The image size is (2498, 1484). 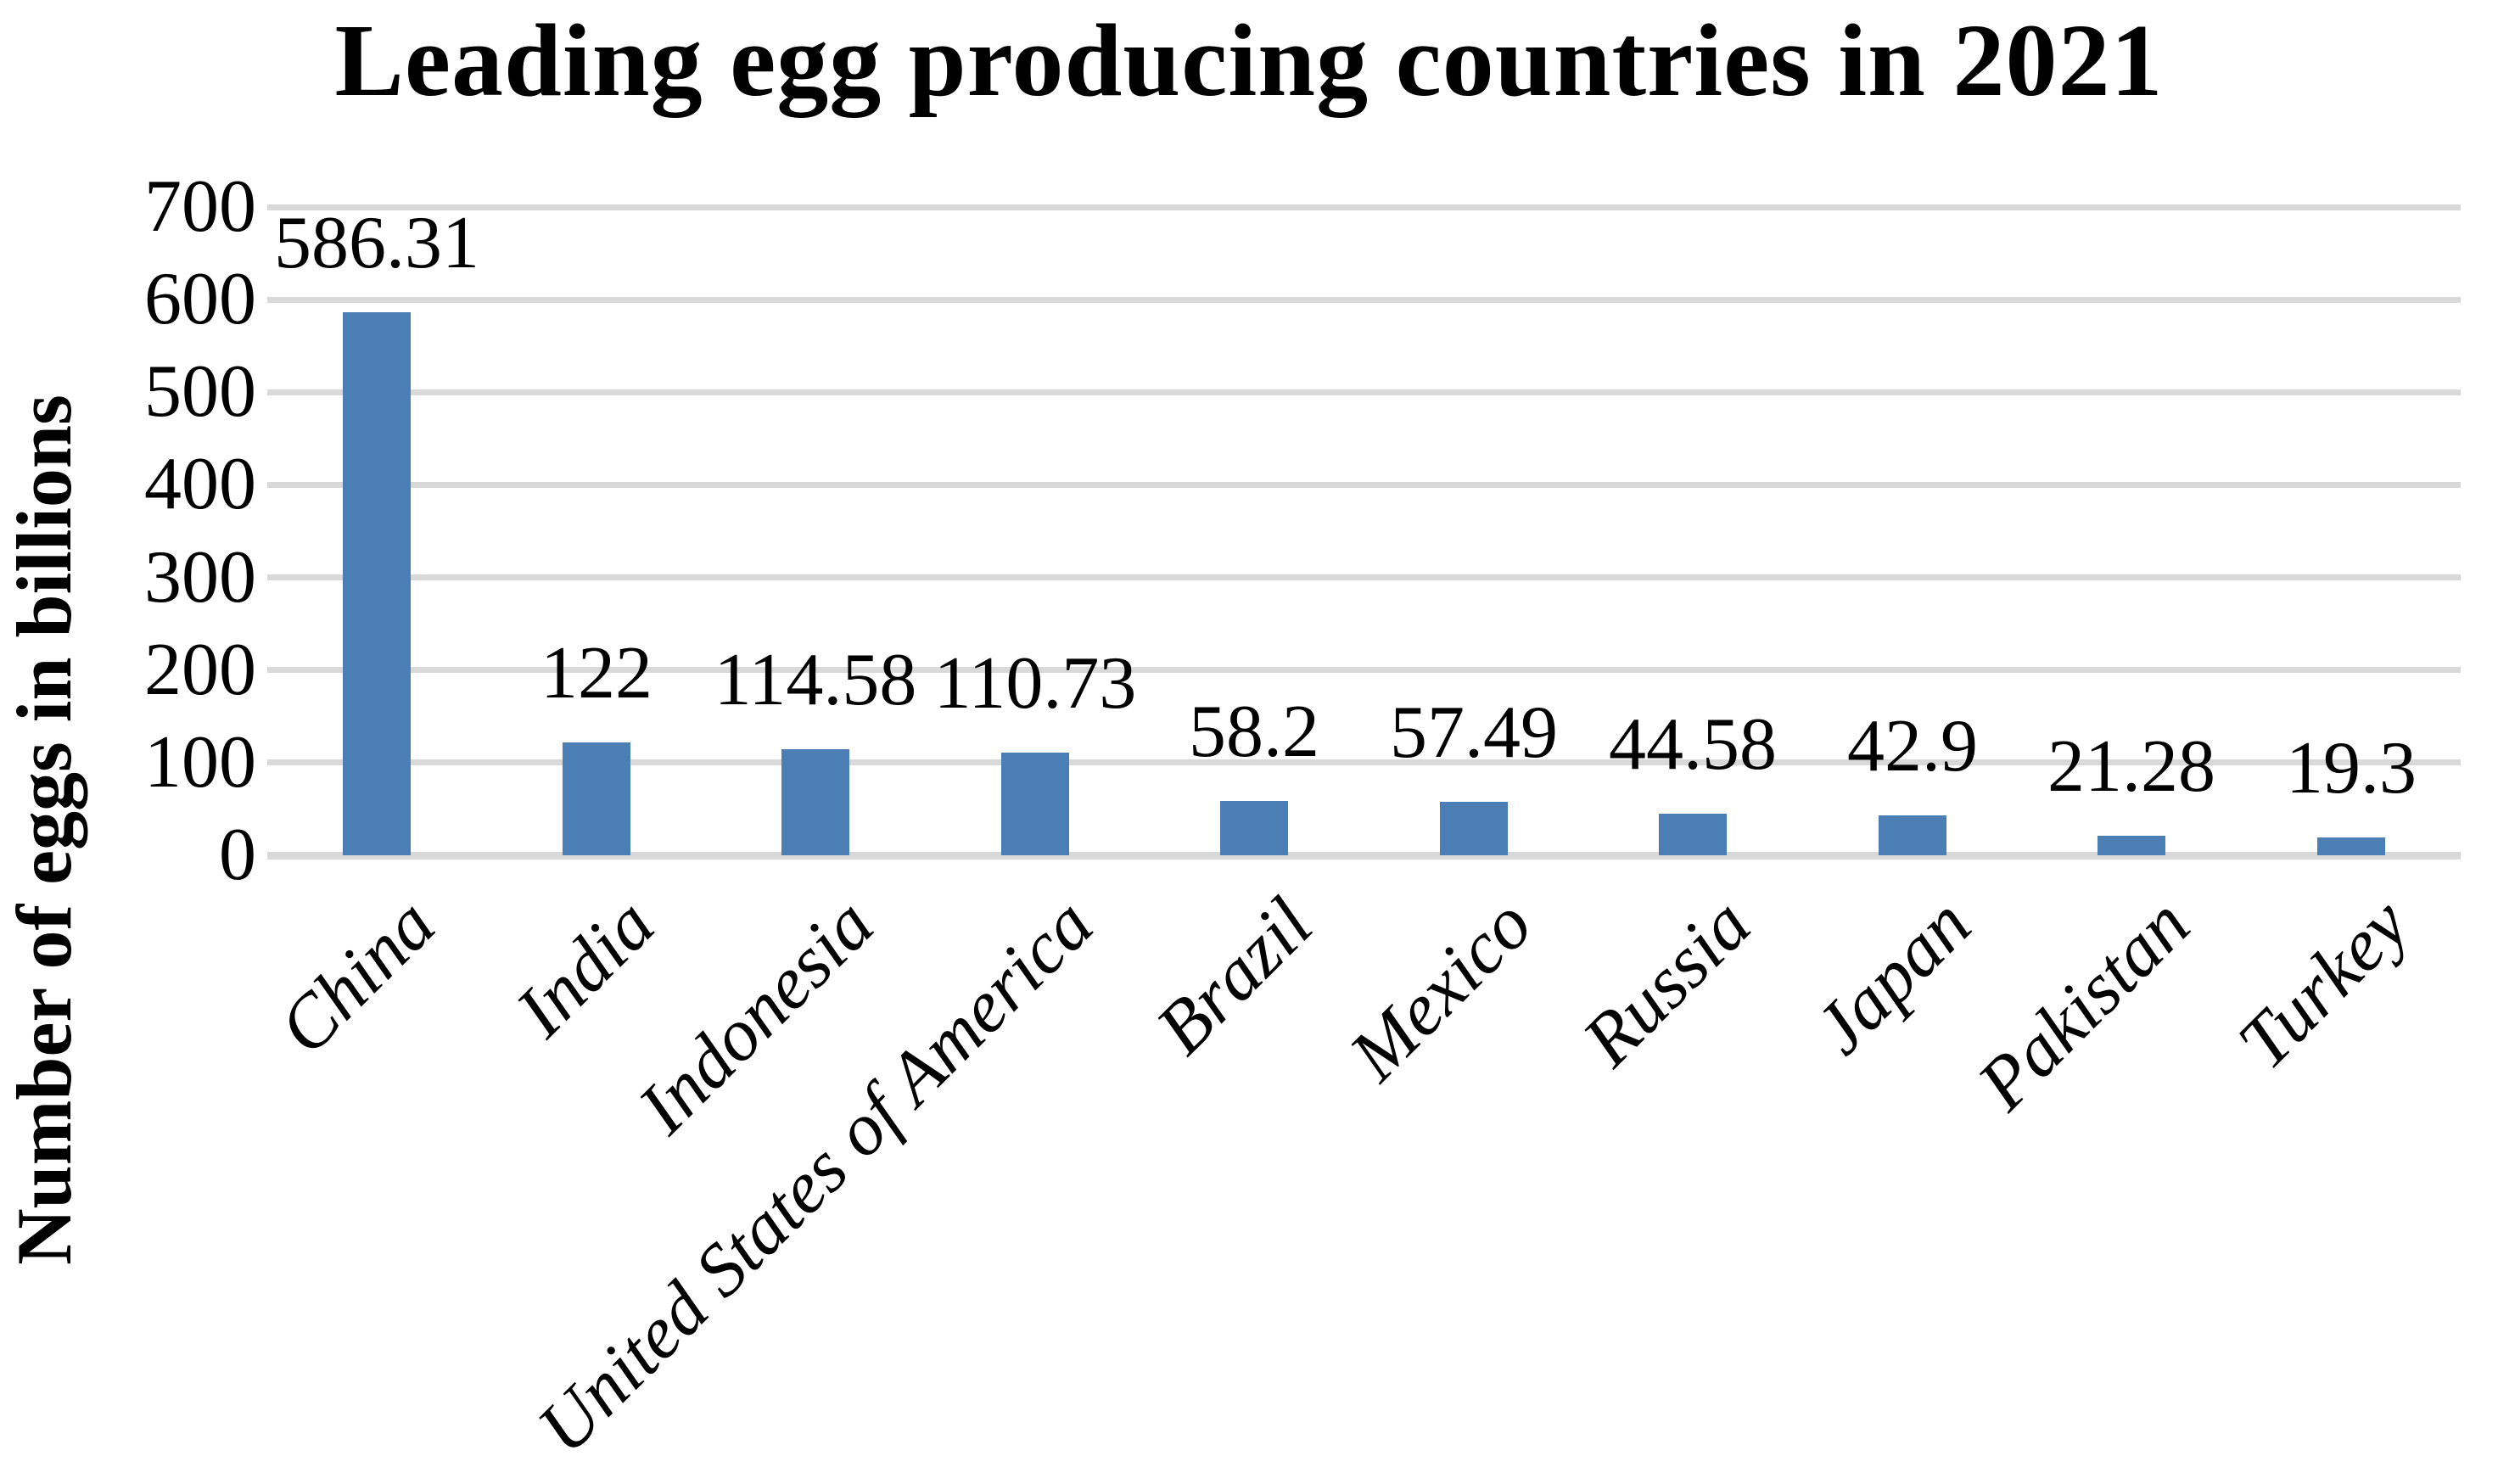 What do you see at coordinates (200, 484) in the screenshot?
I see `y-tick-label-400: 400` at bounding box center [200, 484].